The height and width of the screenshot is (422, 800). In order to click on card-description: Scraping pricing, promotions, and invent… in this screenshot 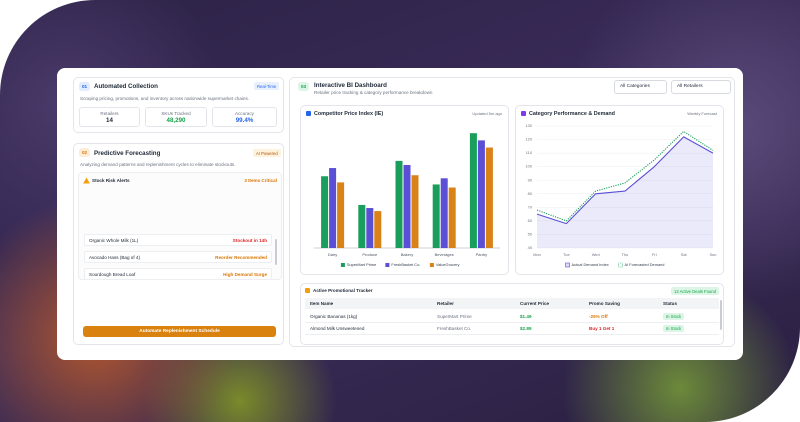, I will do `click(165, 98)`.